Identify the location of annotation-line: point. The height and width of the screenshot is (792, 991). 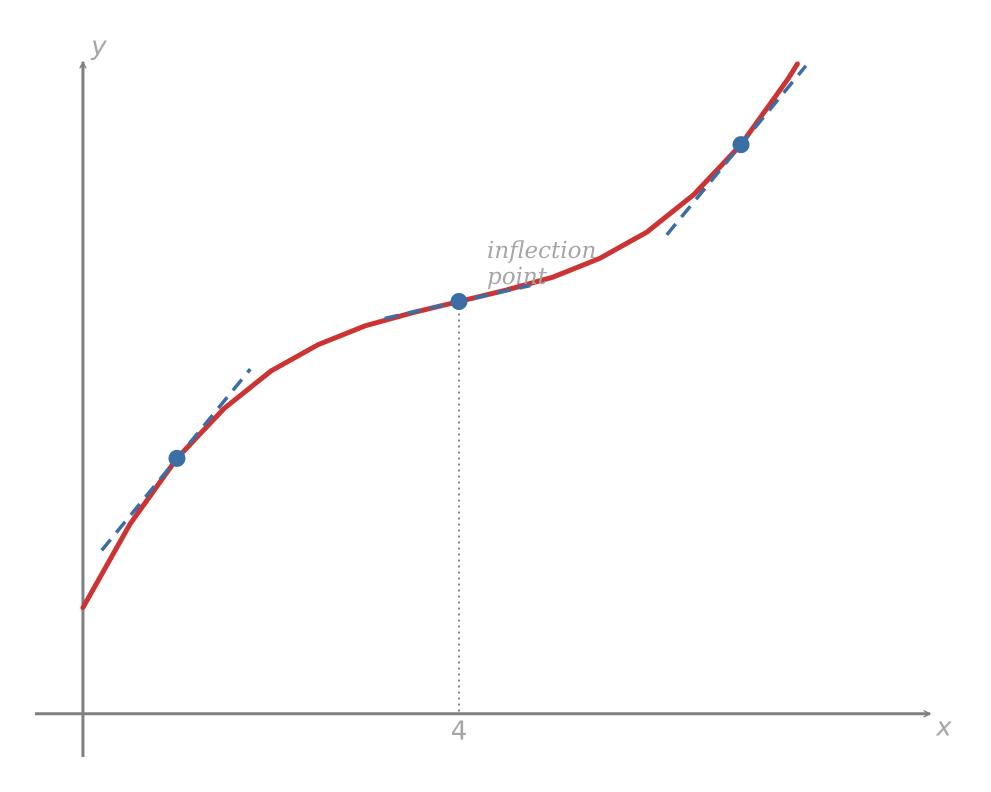
(517, 277).